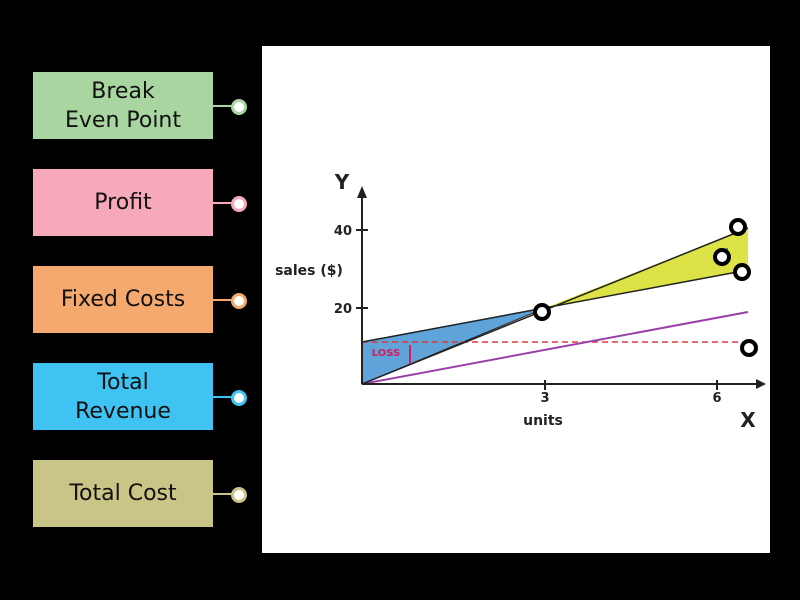  I want to click on label-tile: Fixed Costs, so click(123, 299).